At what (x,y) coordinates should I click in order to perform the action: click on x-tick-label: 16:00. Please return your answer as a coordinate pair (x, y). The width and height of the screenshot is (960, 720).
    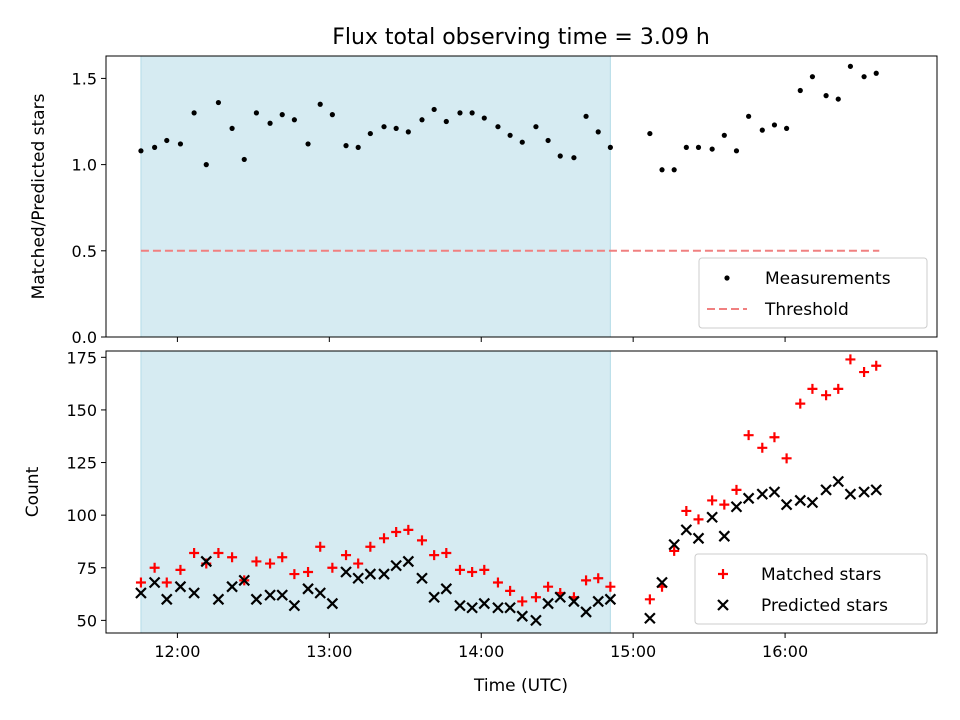
    Looking at the image, I should click on (785, 651).